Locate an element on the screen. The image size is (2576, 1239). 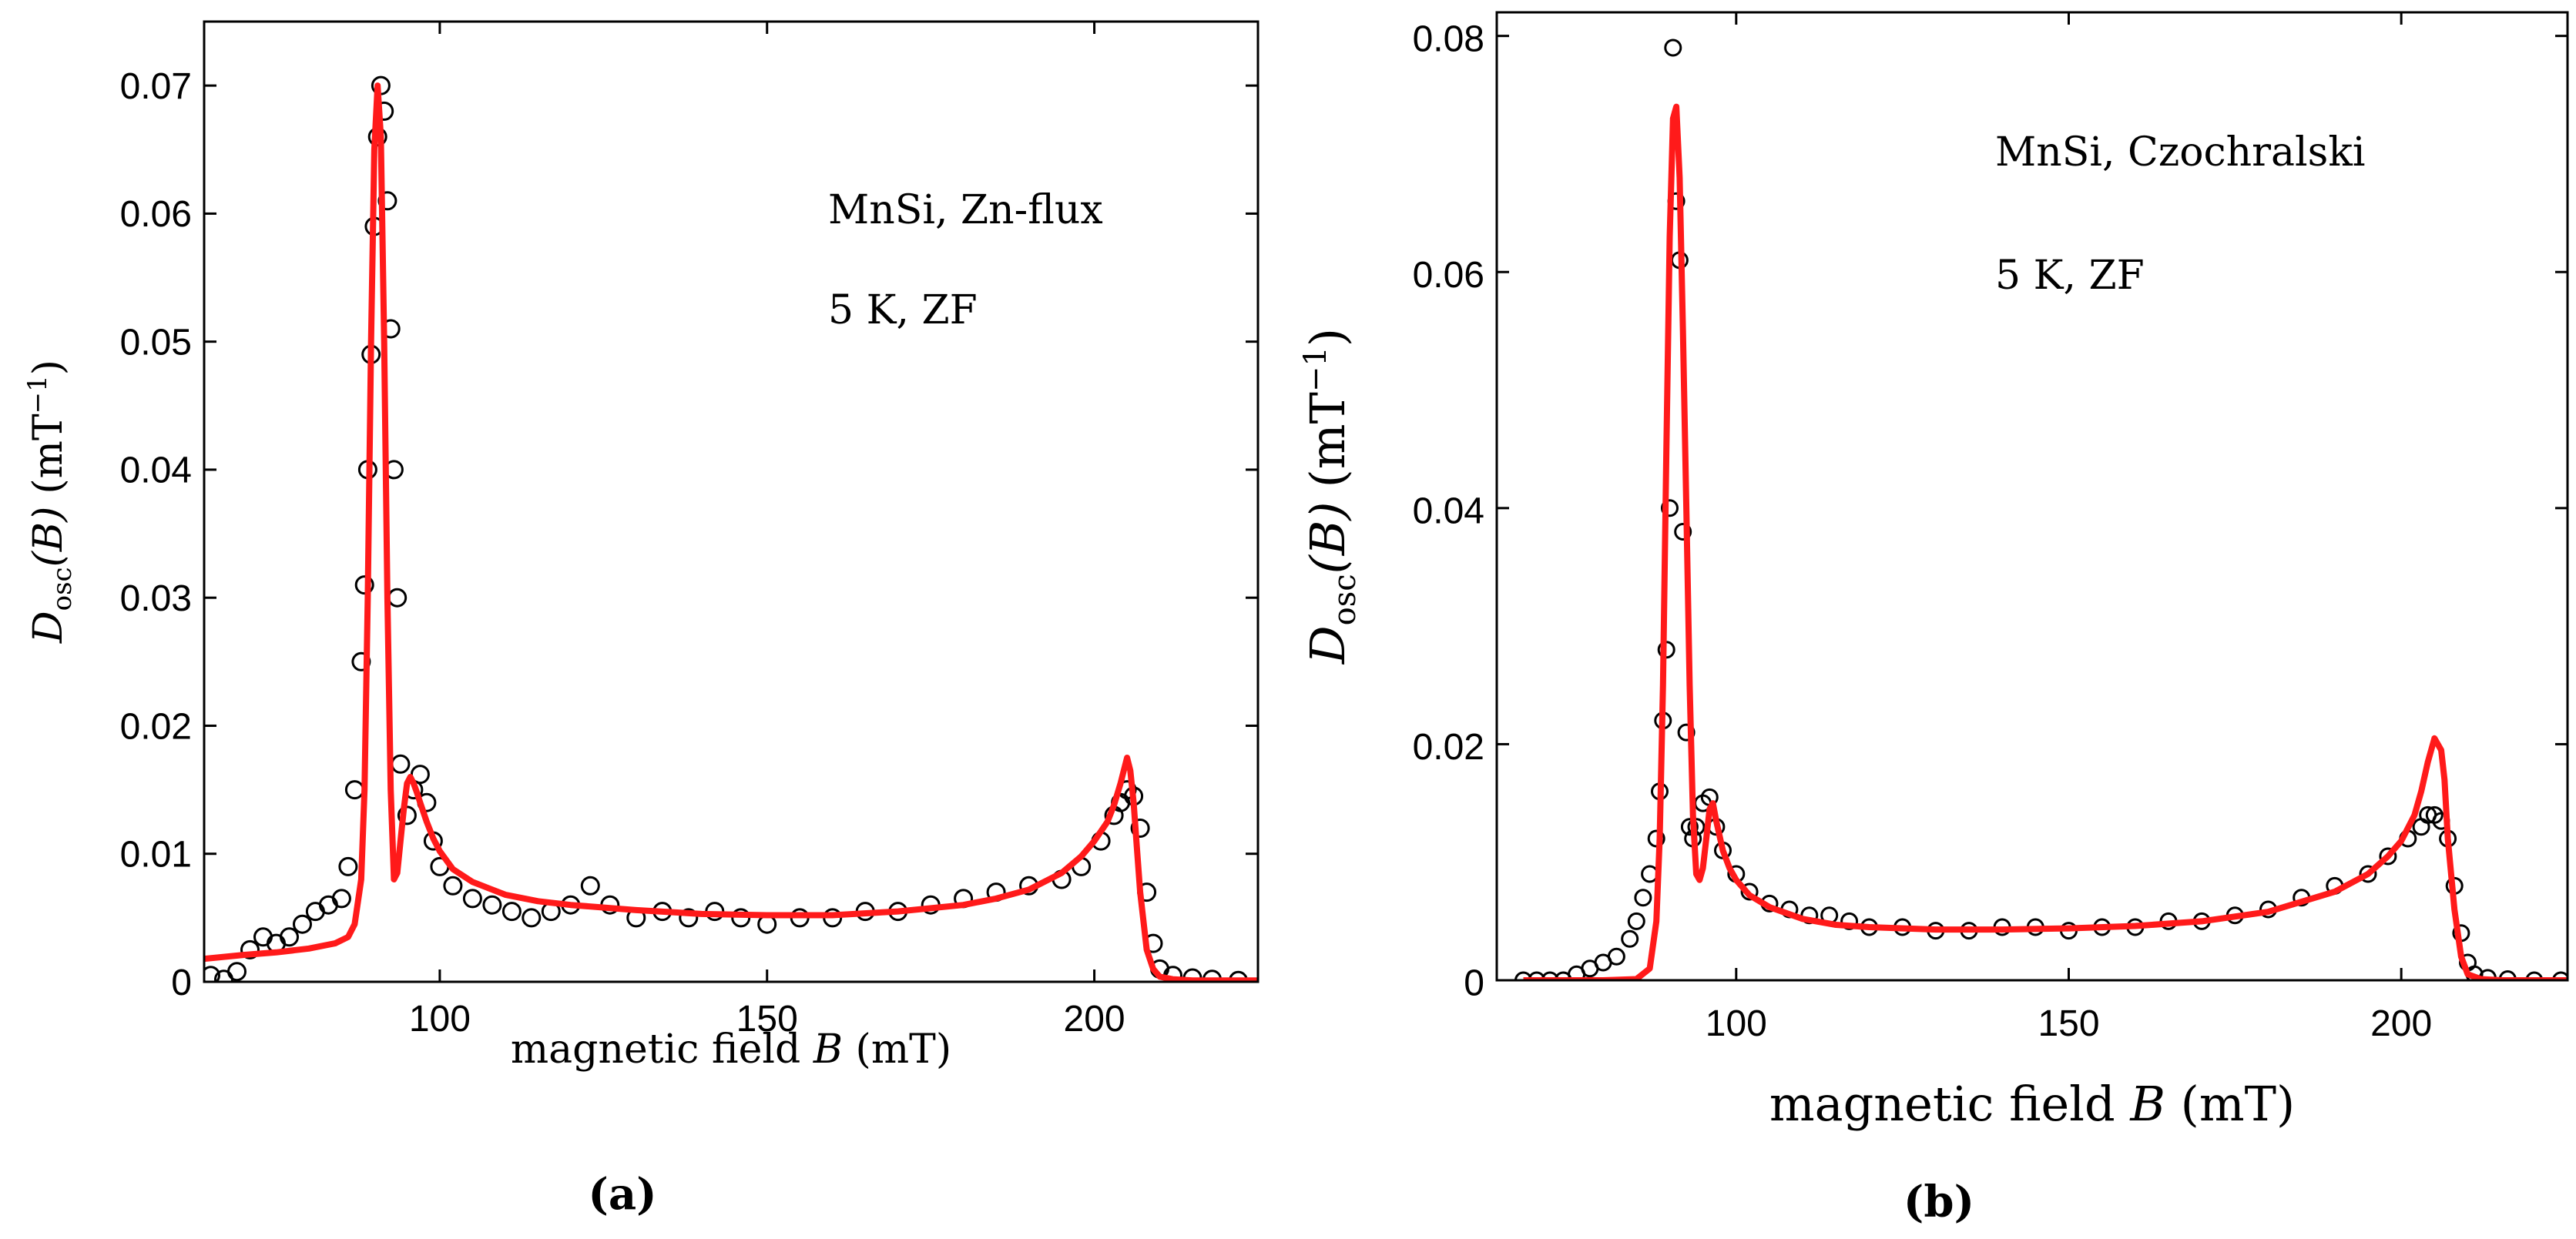
panel-b-annotation-1: MnSi, Czochralski is located at coordinates (2180, 152).